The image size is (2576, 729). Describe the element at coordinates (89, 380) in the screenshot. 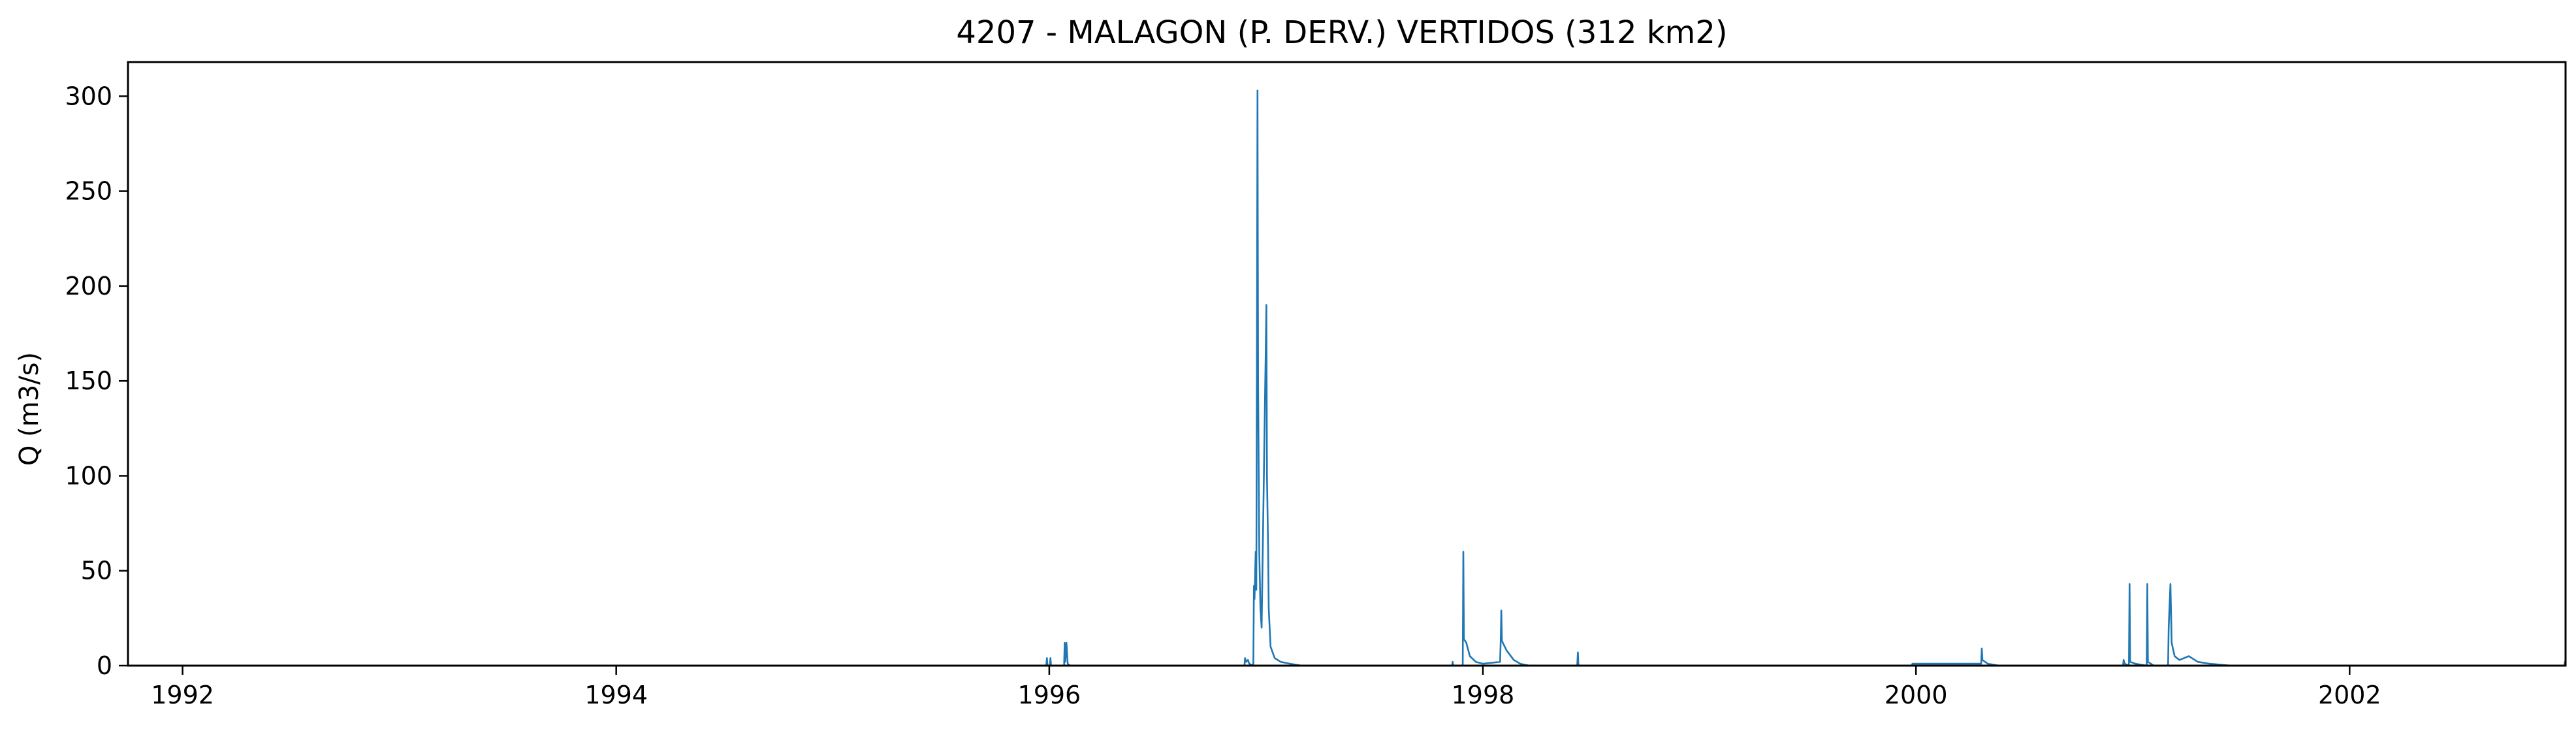

I see `y-tick-label: 150` at that location.